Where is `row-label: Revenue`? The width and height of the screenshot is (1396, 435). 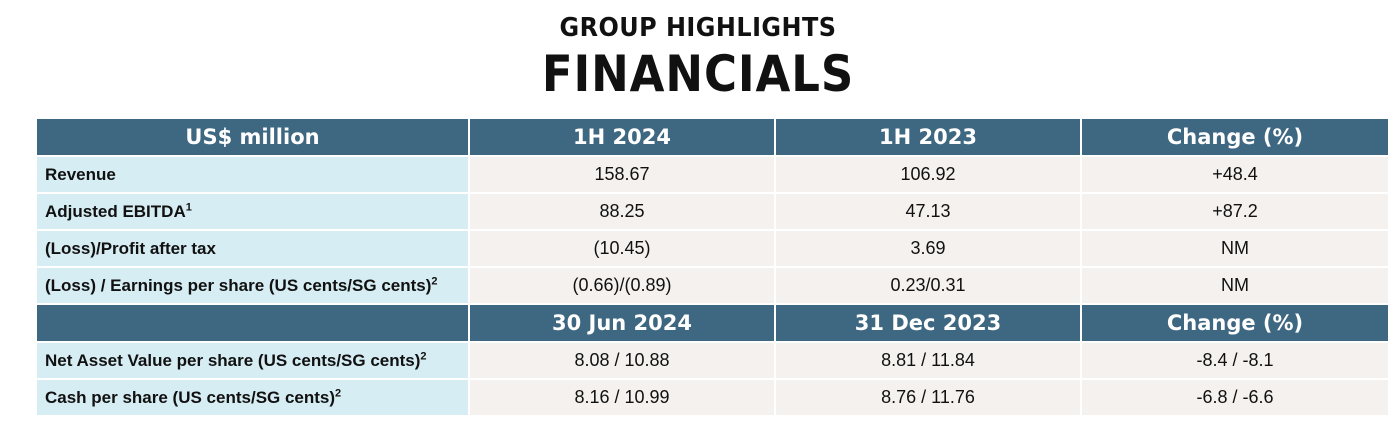
row-label: Revenue is located at coordinates (252, 174).